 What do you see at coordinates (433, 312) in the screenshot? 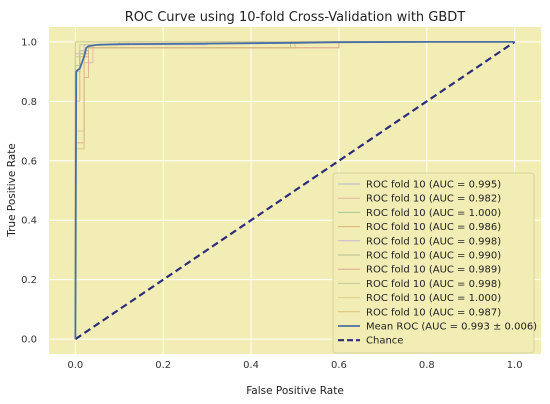
I see `legend-label: ROC fold 10 (AUC = 0.987)` at bounding box center [433, 312].